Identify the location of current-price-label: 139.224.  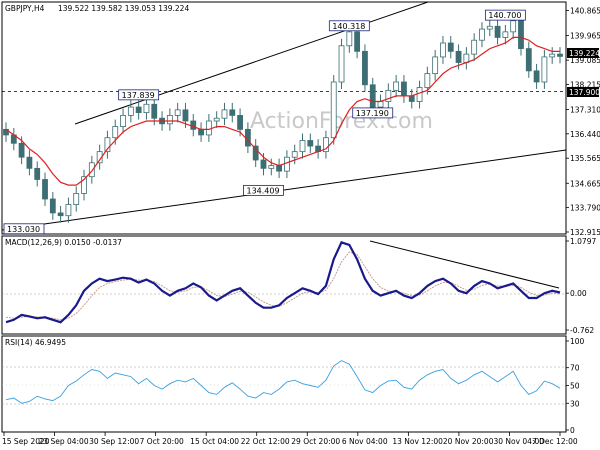
(584, 53).